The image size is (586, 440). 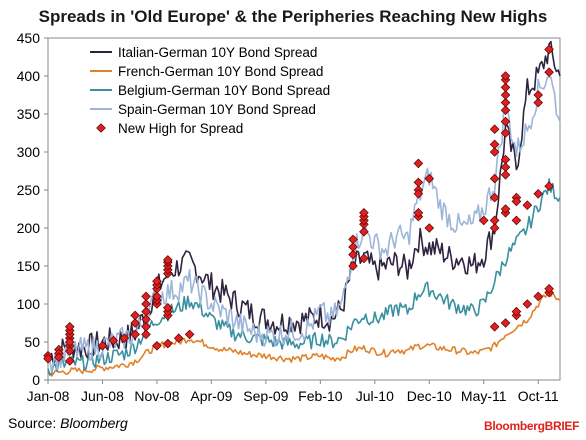 I want to click on x-tick-label: Dec-10, so click(x=429, y=396).